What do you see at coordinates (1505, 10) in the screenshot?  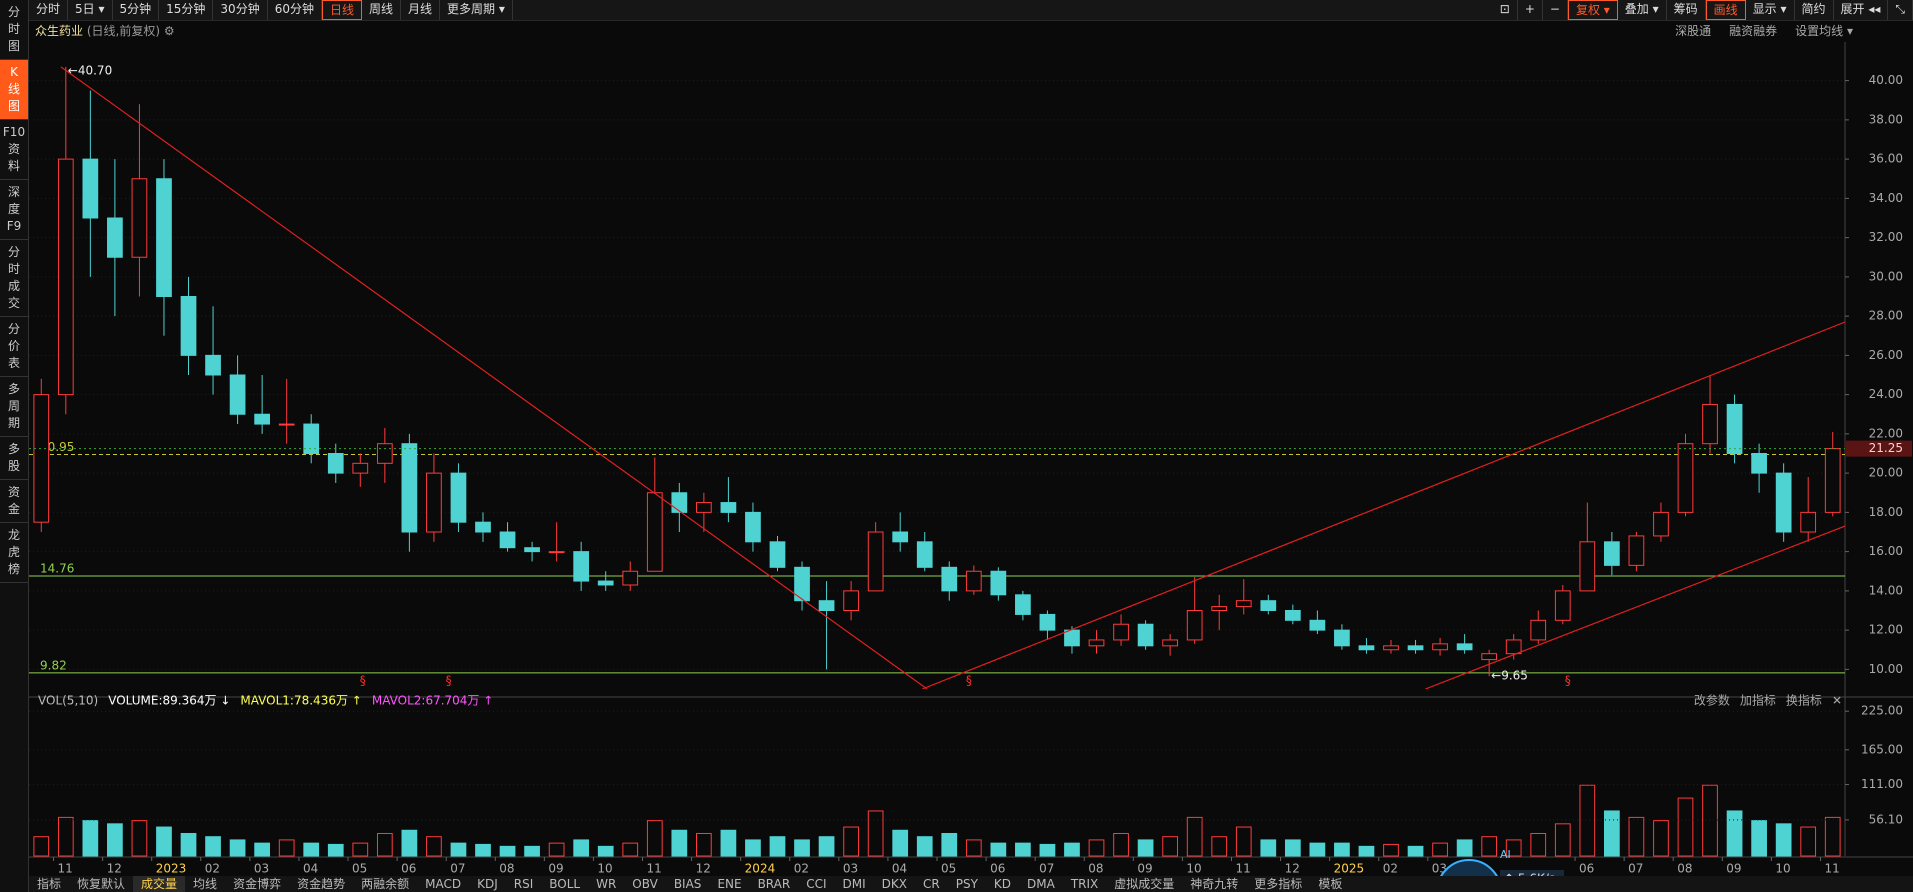 I see `tool-button: ⊡` at bounding box center [1505, 10].